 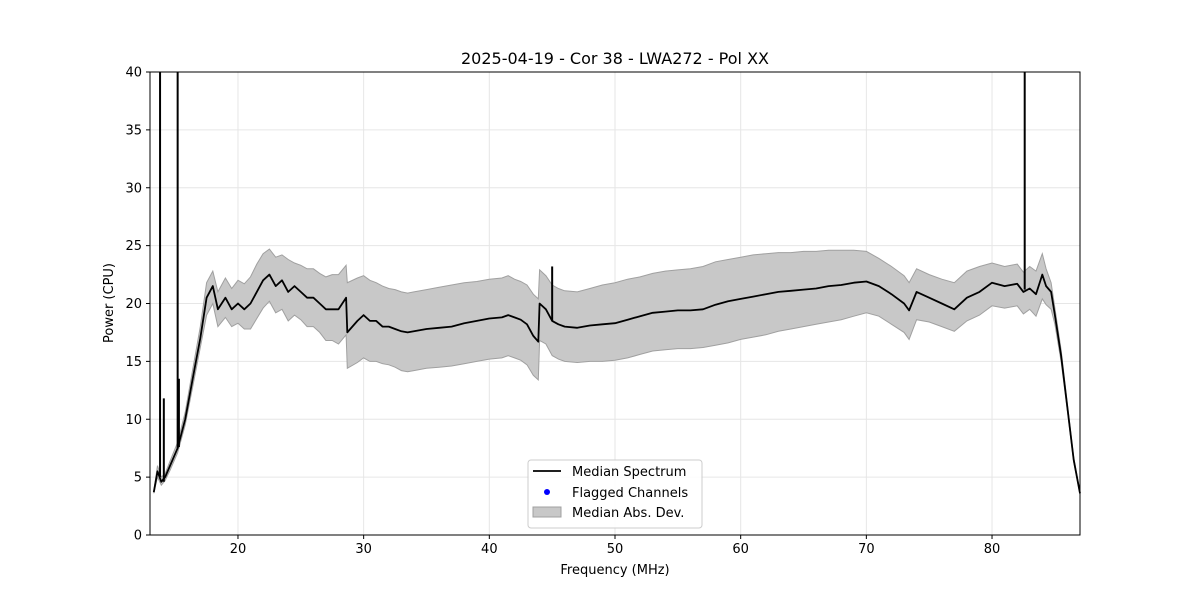 I want to click on y-tick-label: 5, so click(x=138, y=478).